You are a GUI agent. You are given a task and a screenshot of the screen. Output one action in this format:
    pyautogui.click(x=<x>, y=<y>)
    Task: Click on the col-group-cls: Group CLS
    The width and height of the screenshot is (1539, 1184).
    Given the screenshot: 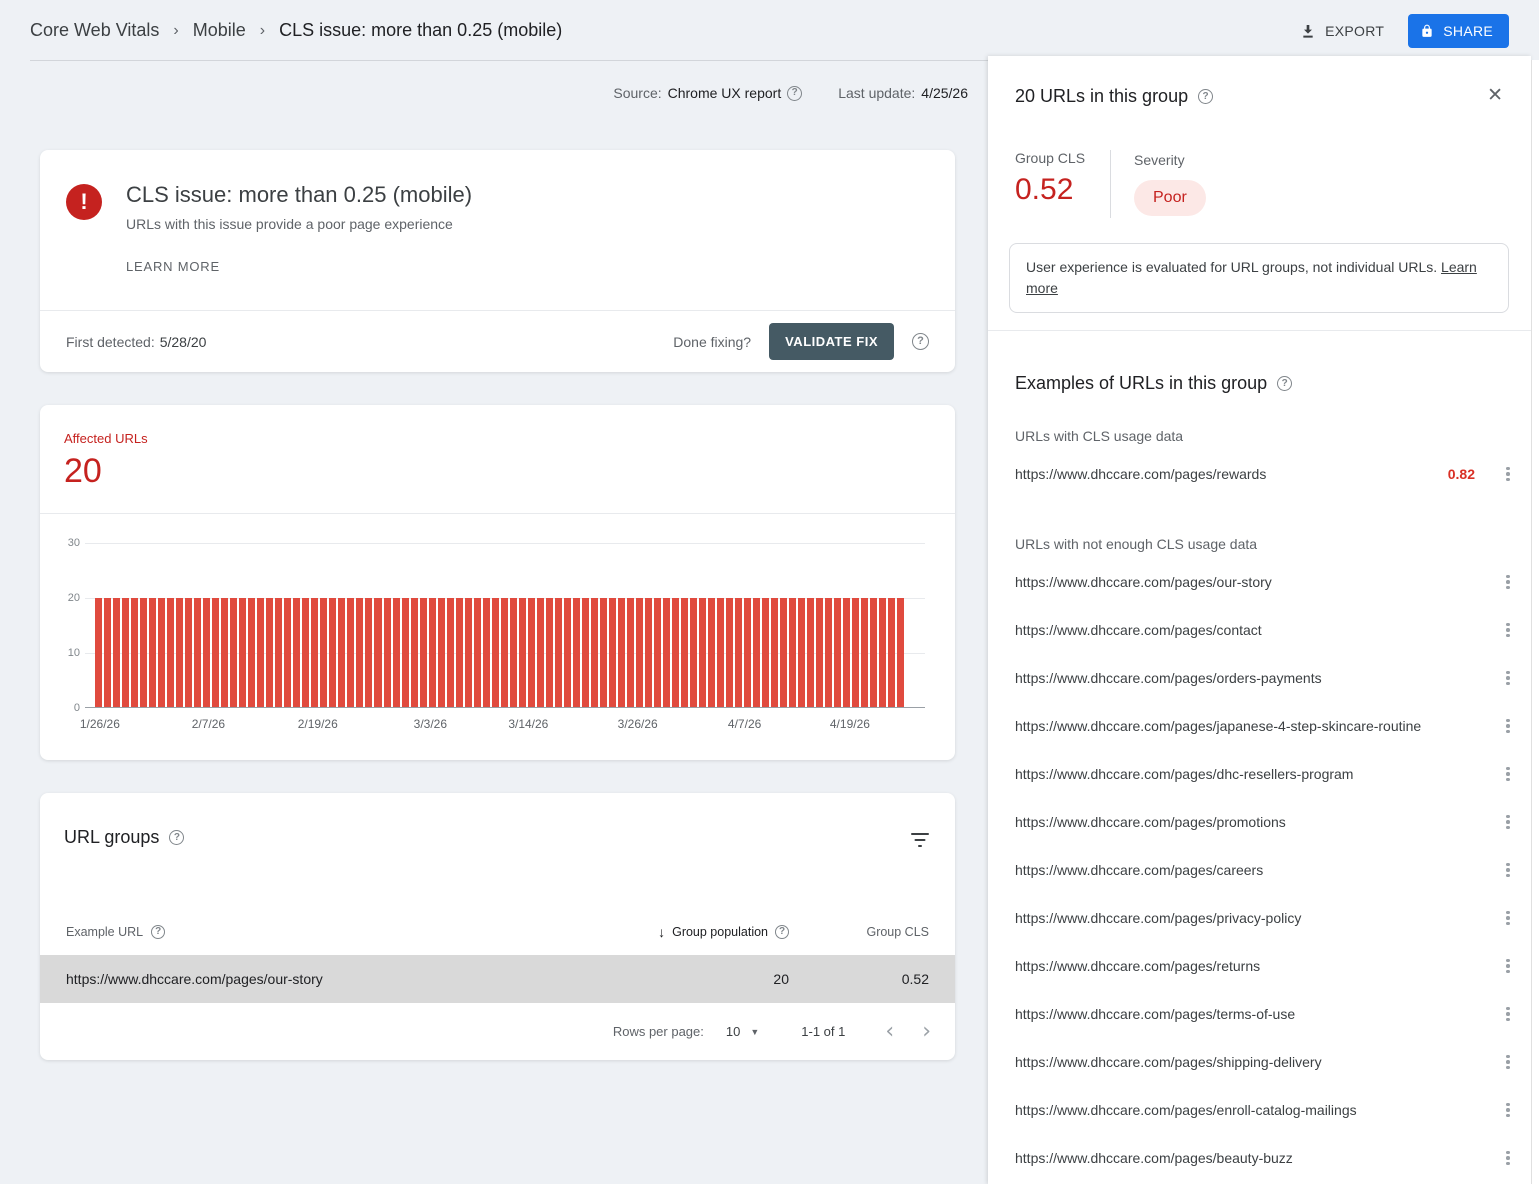 What is the action you would take?
    pyautogui.click(x=897, y=932)
    